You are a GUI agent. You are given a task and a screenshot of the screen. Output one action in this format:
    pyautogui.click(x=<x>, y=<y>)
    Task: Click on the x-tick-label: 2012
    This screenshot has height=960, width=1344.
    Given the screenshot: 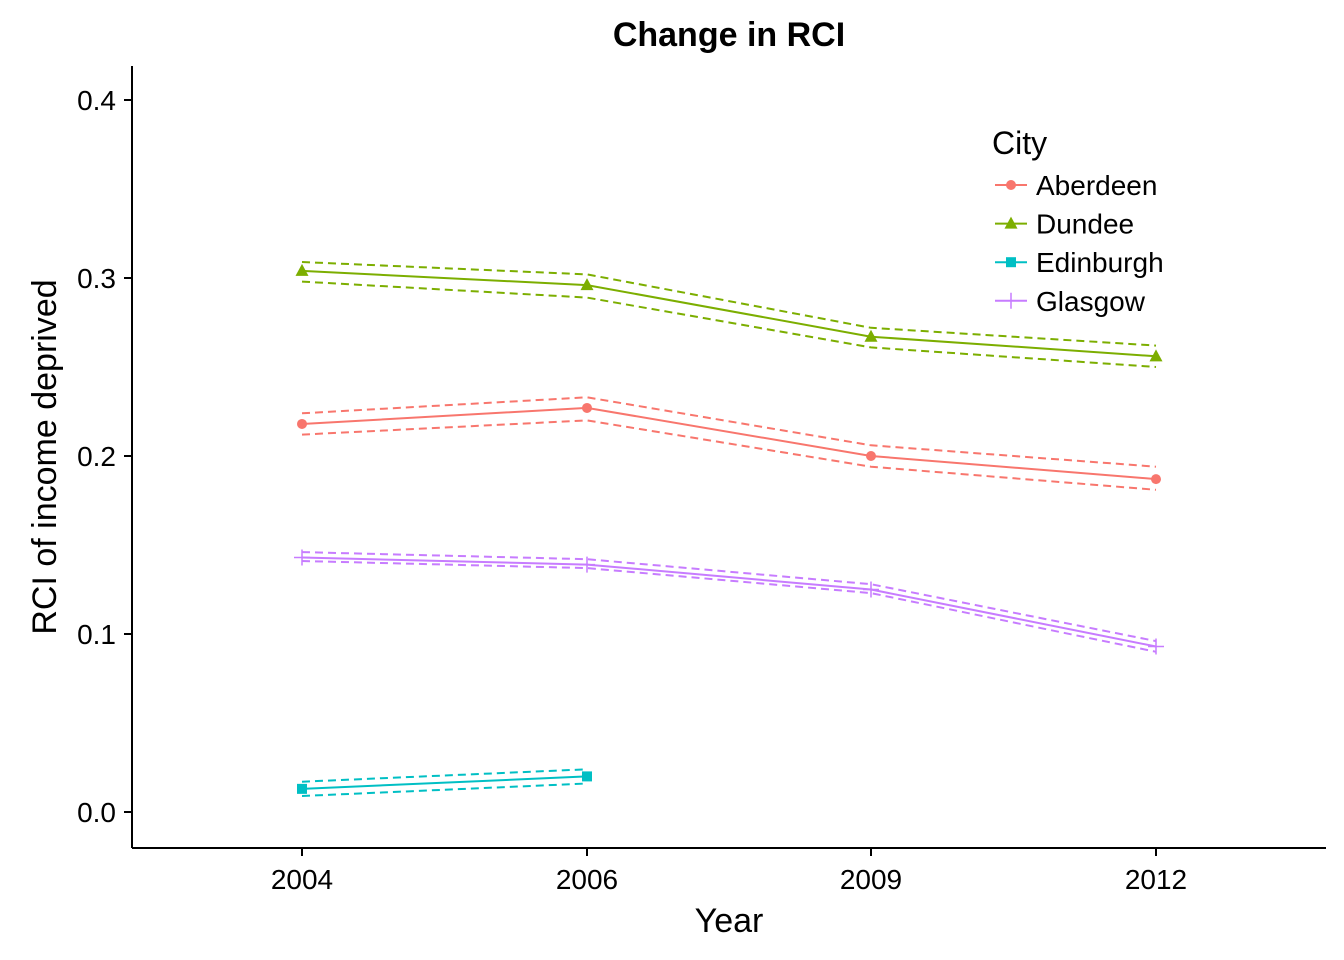 What is the action you would take?
    pyautogui.click(x=1156, y=879)
    